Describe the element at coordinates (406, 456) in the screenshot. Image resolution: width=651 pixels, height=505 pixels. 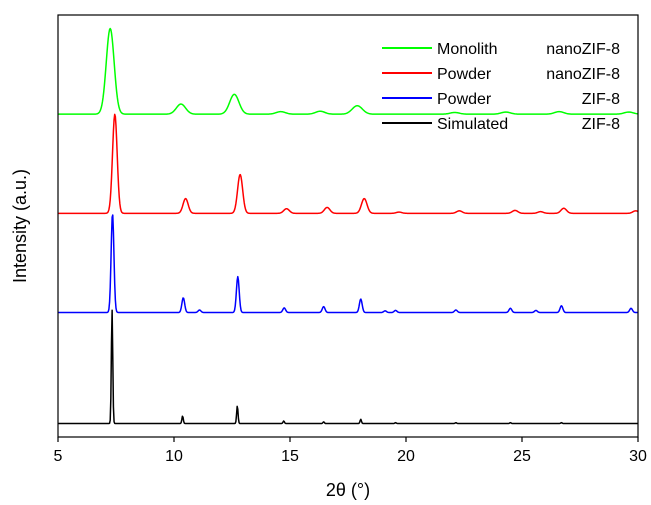
I see `x-tick-label-3: 20` at that location.